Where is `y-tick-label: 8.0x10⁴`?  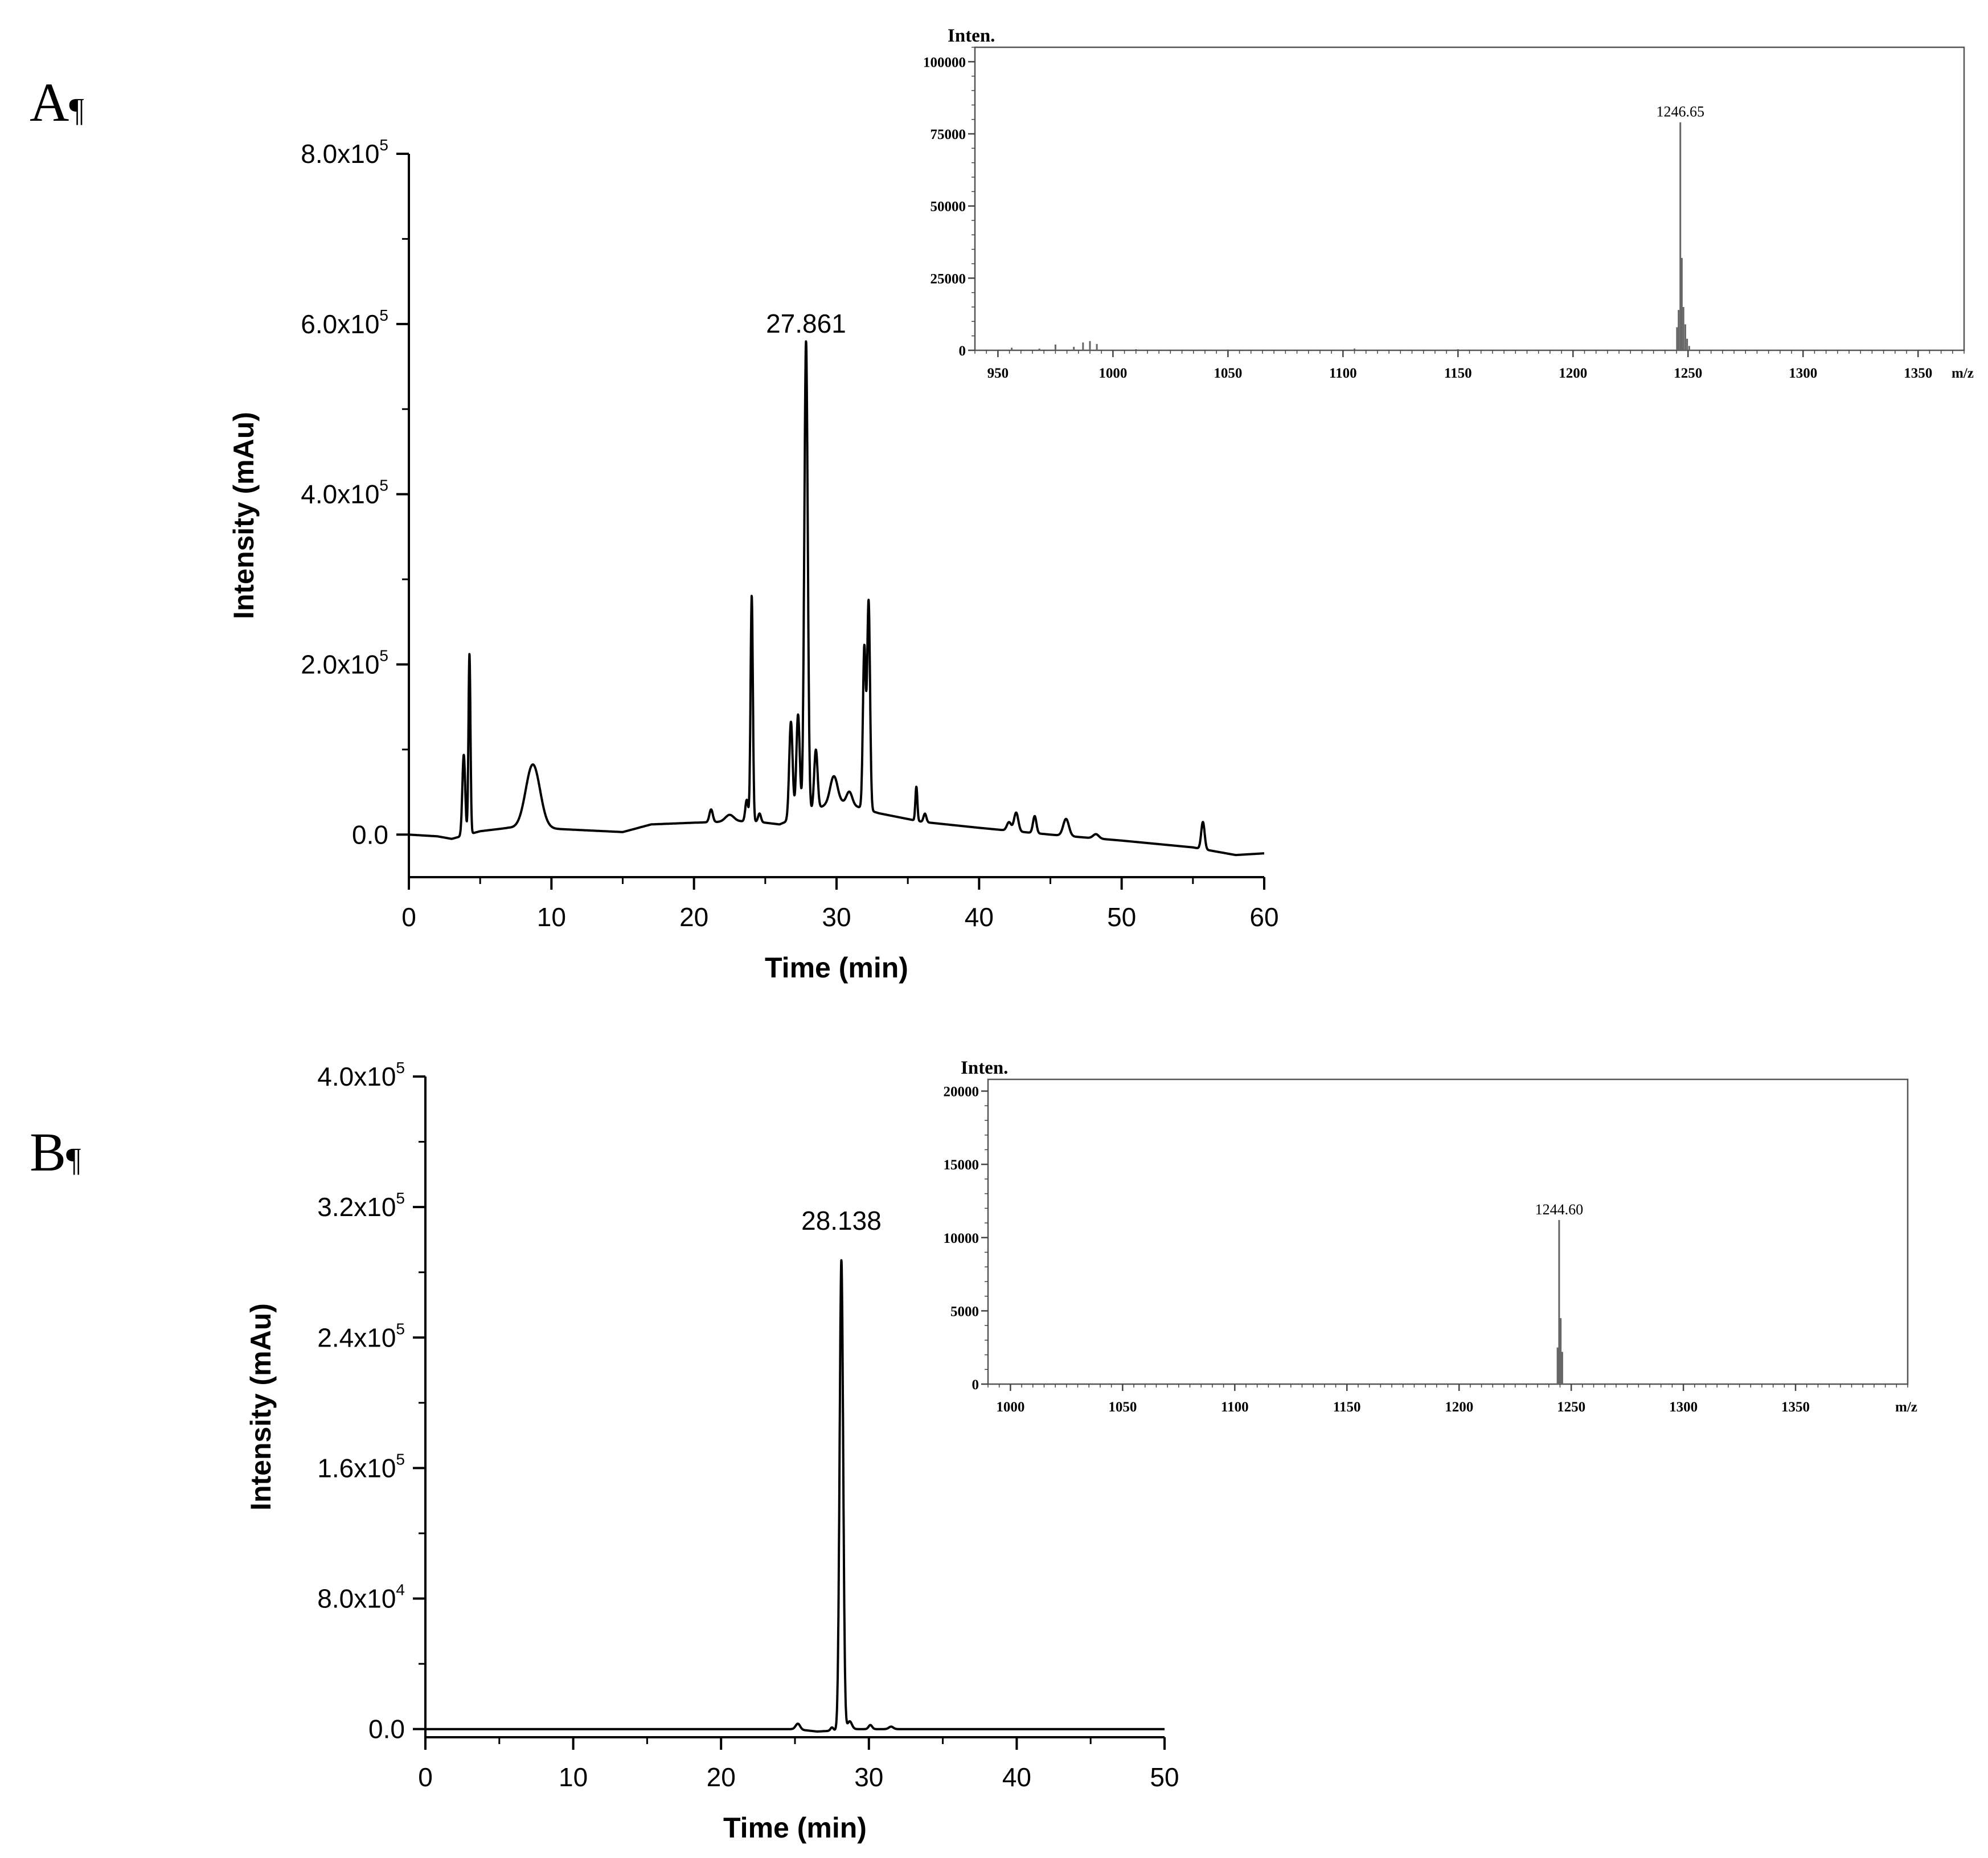 y-tick-label: 8.0x10⁴ is located at coordinates (361, 1597).